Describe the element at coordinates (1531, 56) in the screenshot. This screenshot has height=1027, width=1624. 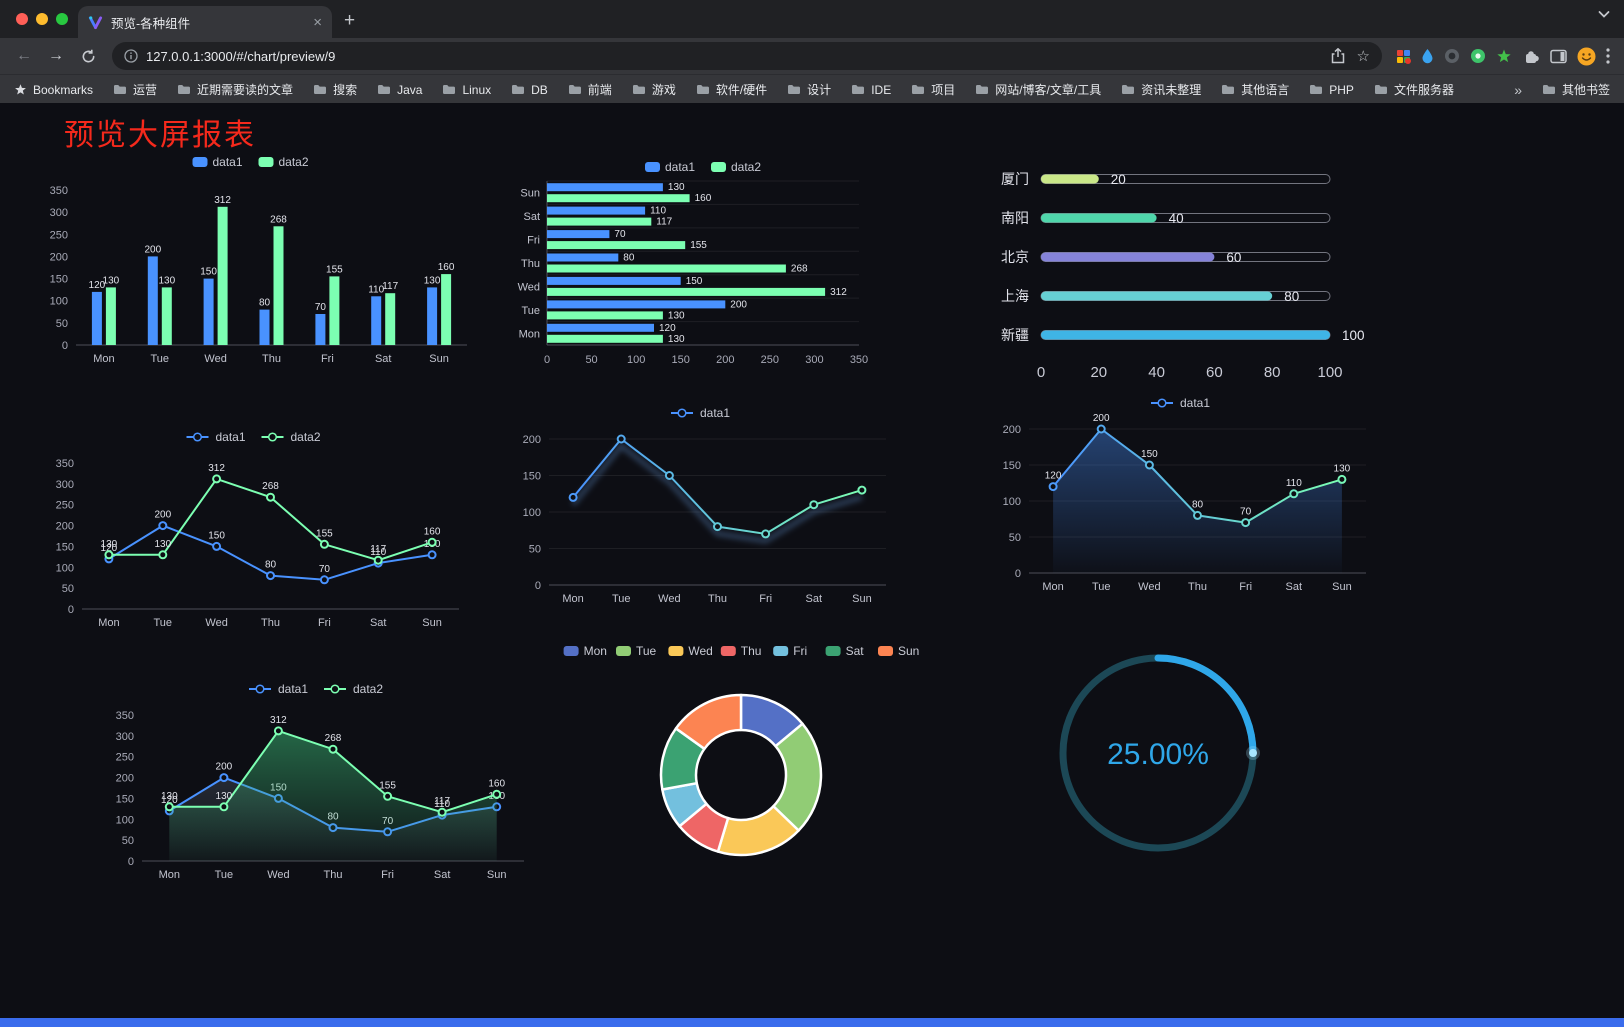
I see `extensions-puzzle-icon` at that location.